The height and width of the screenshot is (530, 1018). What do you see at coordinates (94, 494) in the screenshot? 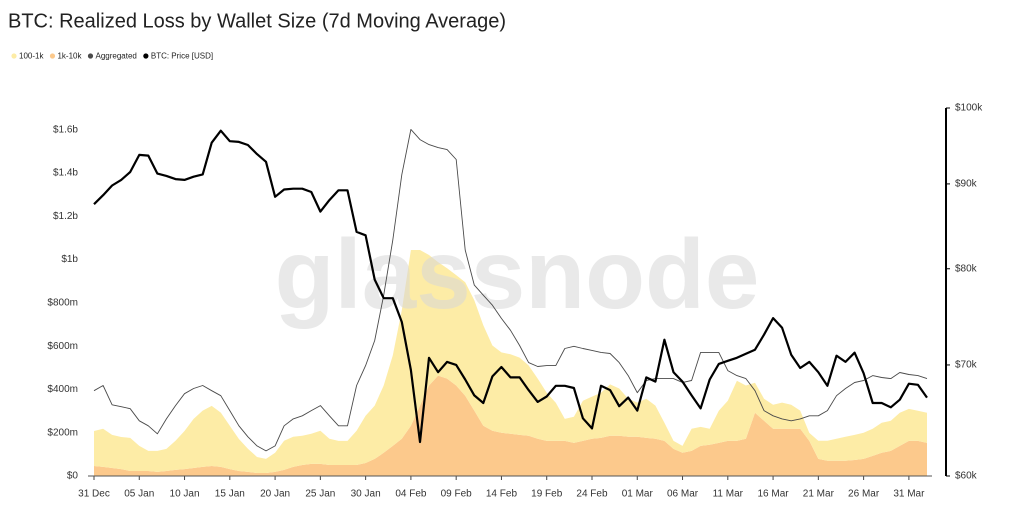
I see `x-tick-label: 31 Dec` at bounding box center [94, 494].